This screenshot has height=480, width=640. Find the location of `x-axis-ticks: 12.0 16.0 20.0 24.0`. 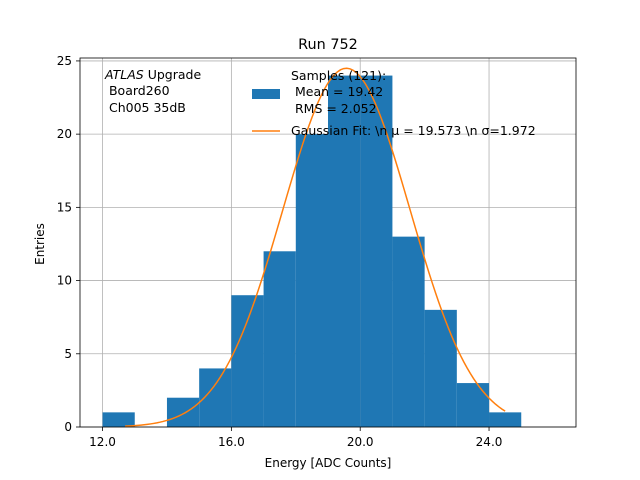

x-axis-ticks: 12.0 16.0 20.0 24.0 is located at coordinates (295, 438).